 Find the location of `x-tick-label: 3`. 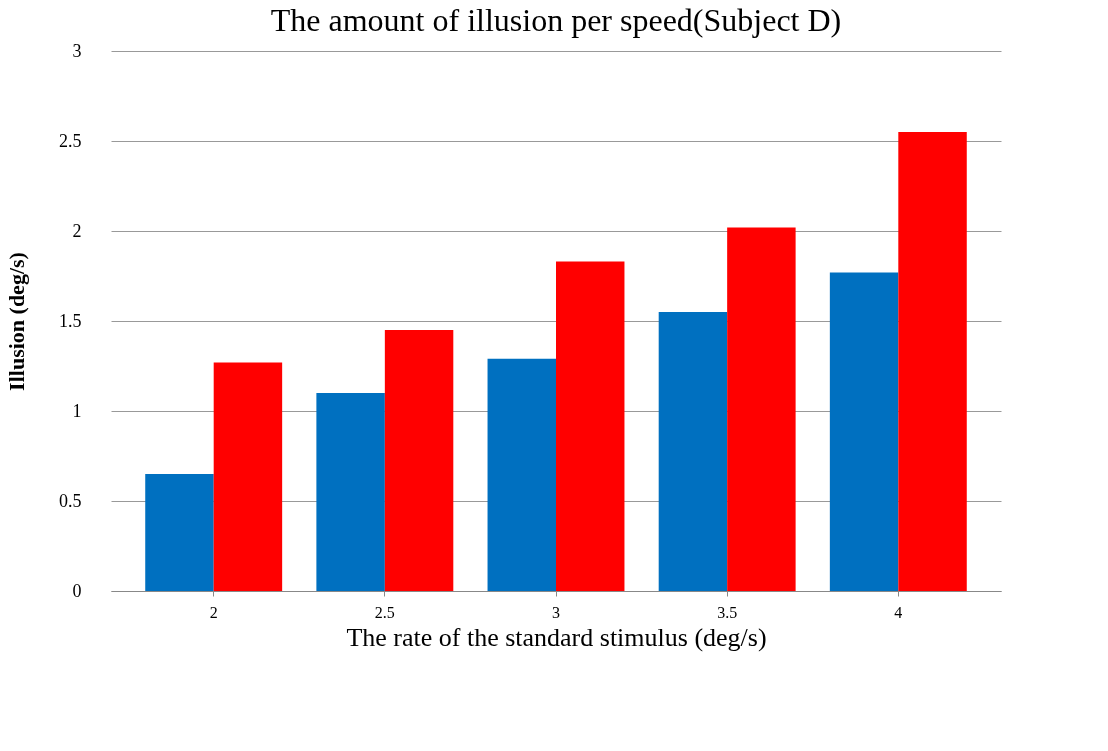

x-tick-label: 3 is located at coordinates (556, 612).